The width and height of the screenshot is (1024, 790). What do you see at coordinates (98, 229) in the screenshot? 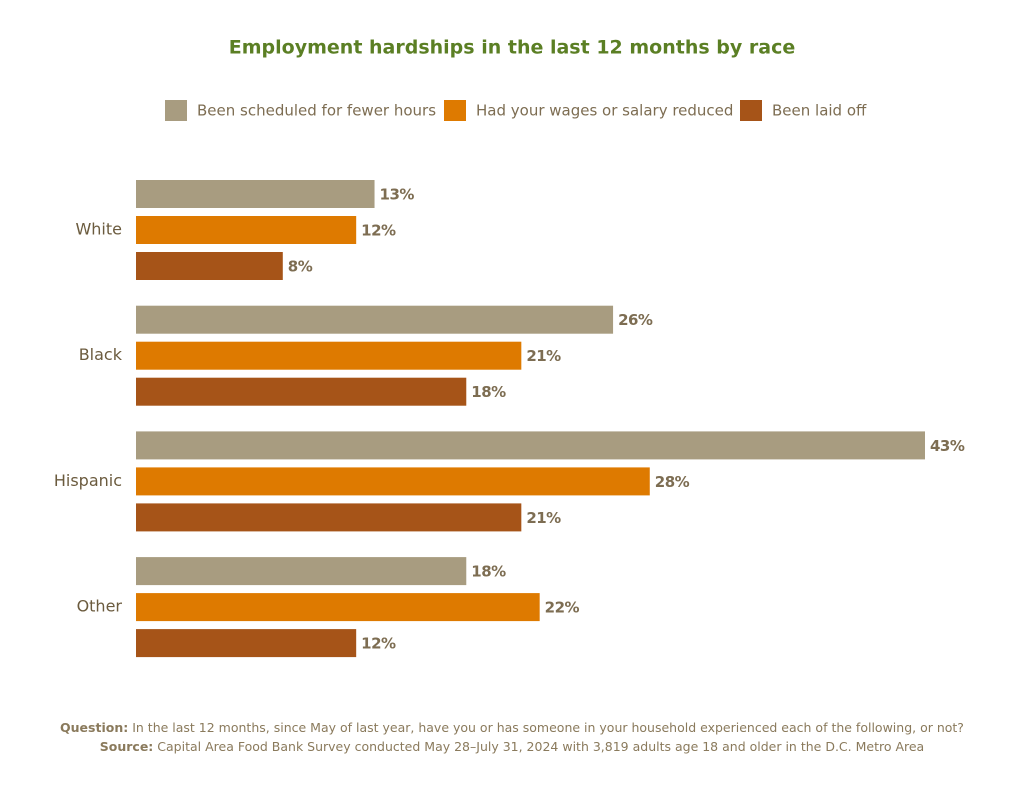
I see `category-label: White` at bounding box center [98, 229].